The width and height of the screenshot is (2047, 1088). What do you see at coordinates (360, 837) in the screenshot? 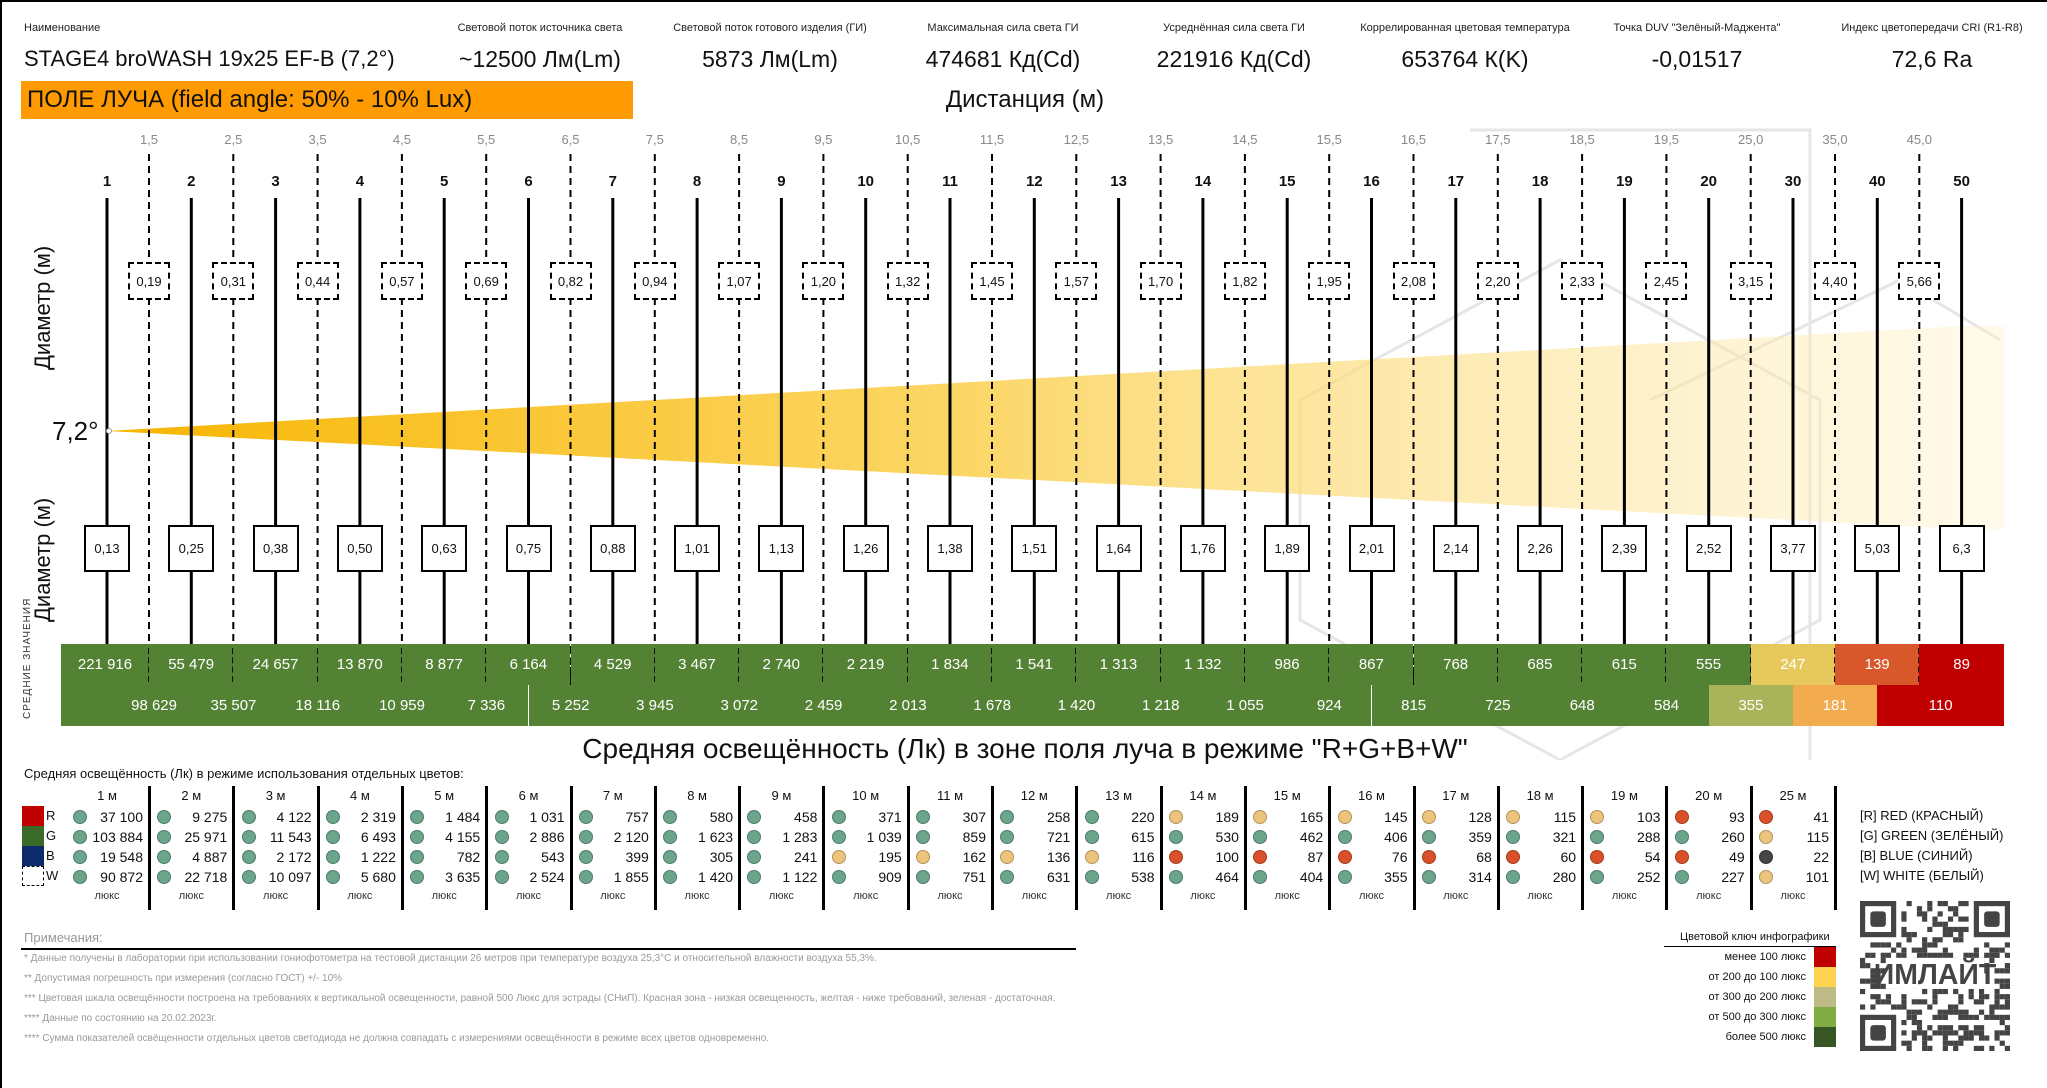
I see `table-cell: 6 493` at bounding box center [360, 837].